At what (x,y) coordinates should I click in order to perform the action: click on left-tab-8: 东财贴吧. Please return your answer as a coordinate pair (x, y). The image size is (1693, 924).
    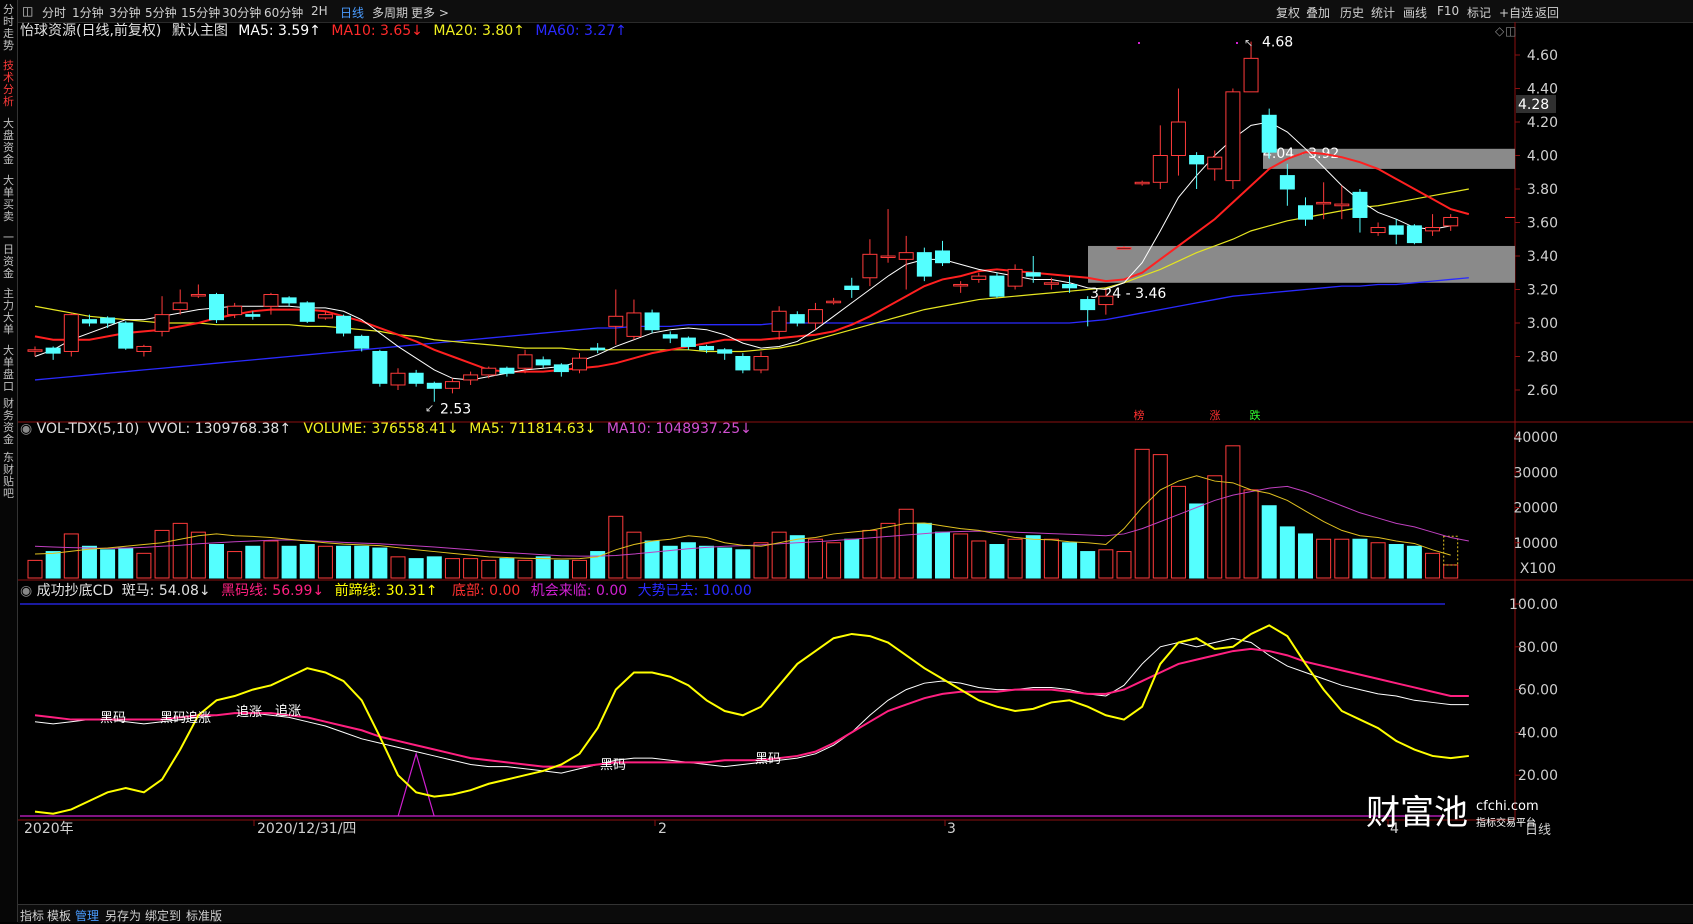
    Looking at the image, I should click on (8, 475).